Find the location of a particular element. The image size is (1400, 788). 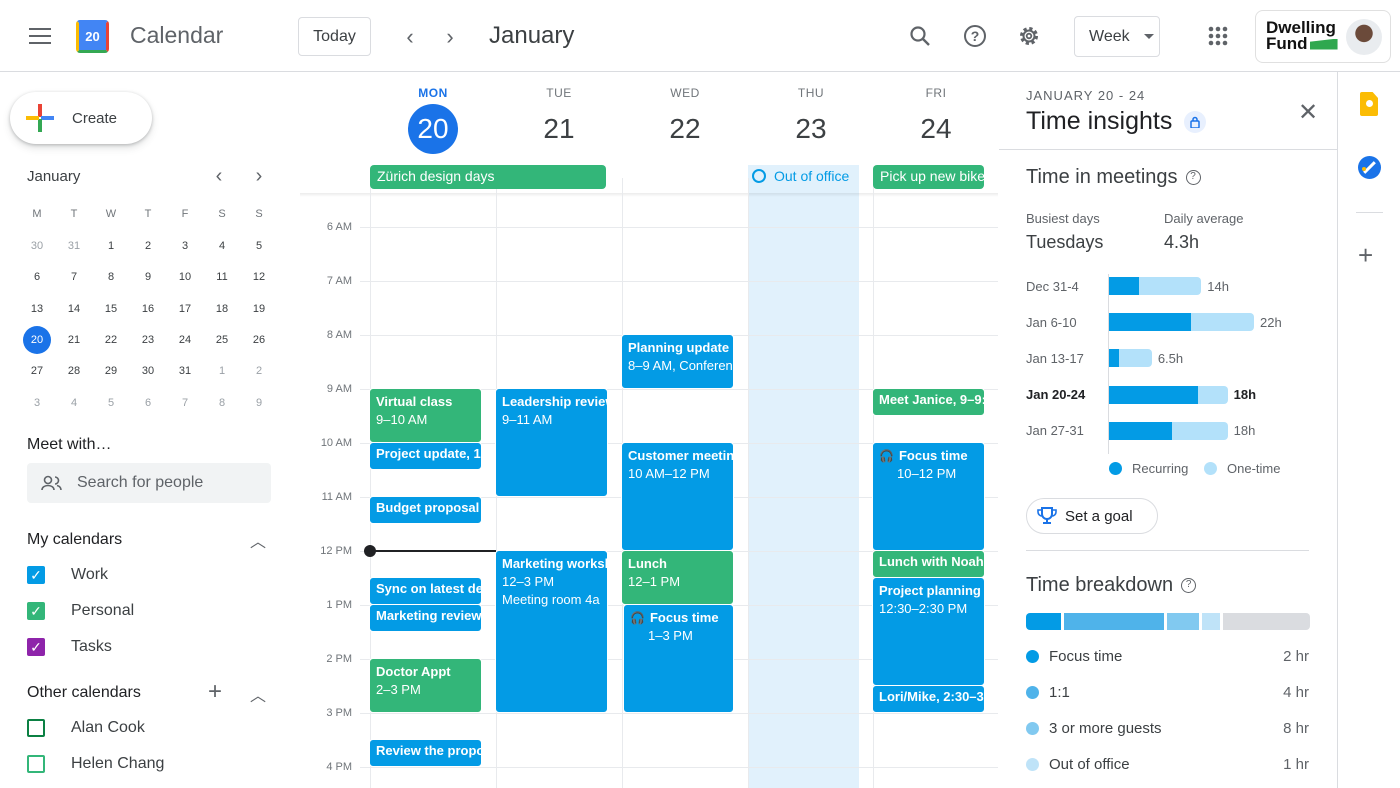

collapse-my-calendars-button: ︿ is located at coordinates (258, 540).